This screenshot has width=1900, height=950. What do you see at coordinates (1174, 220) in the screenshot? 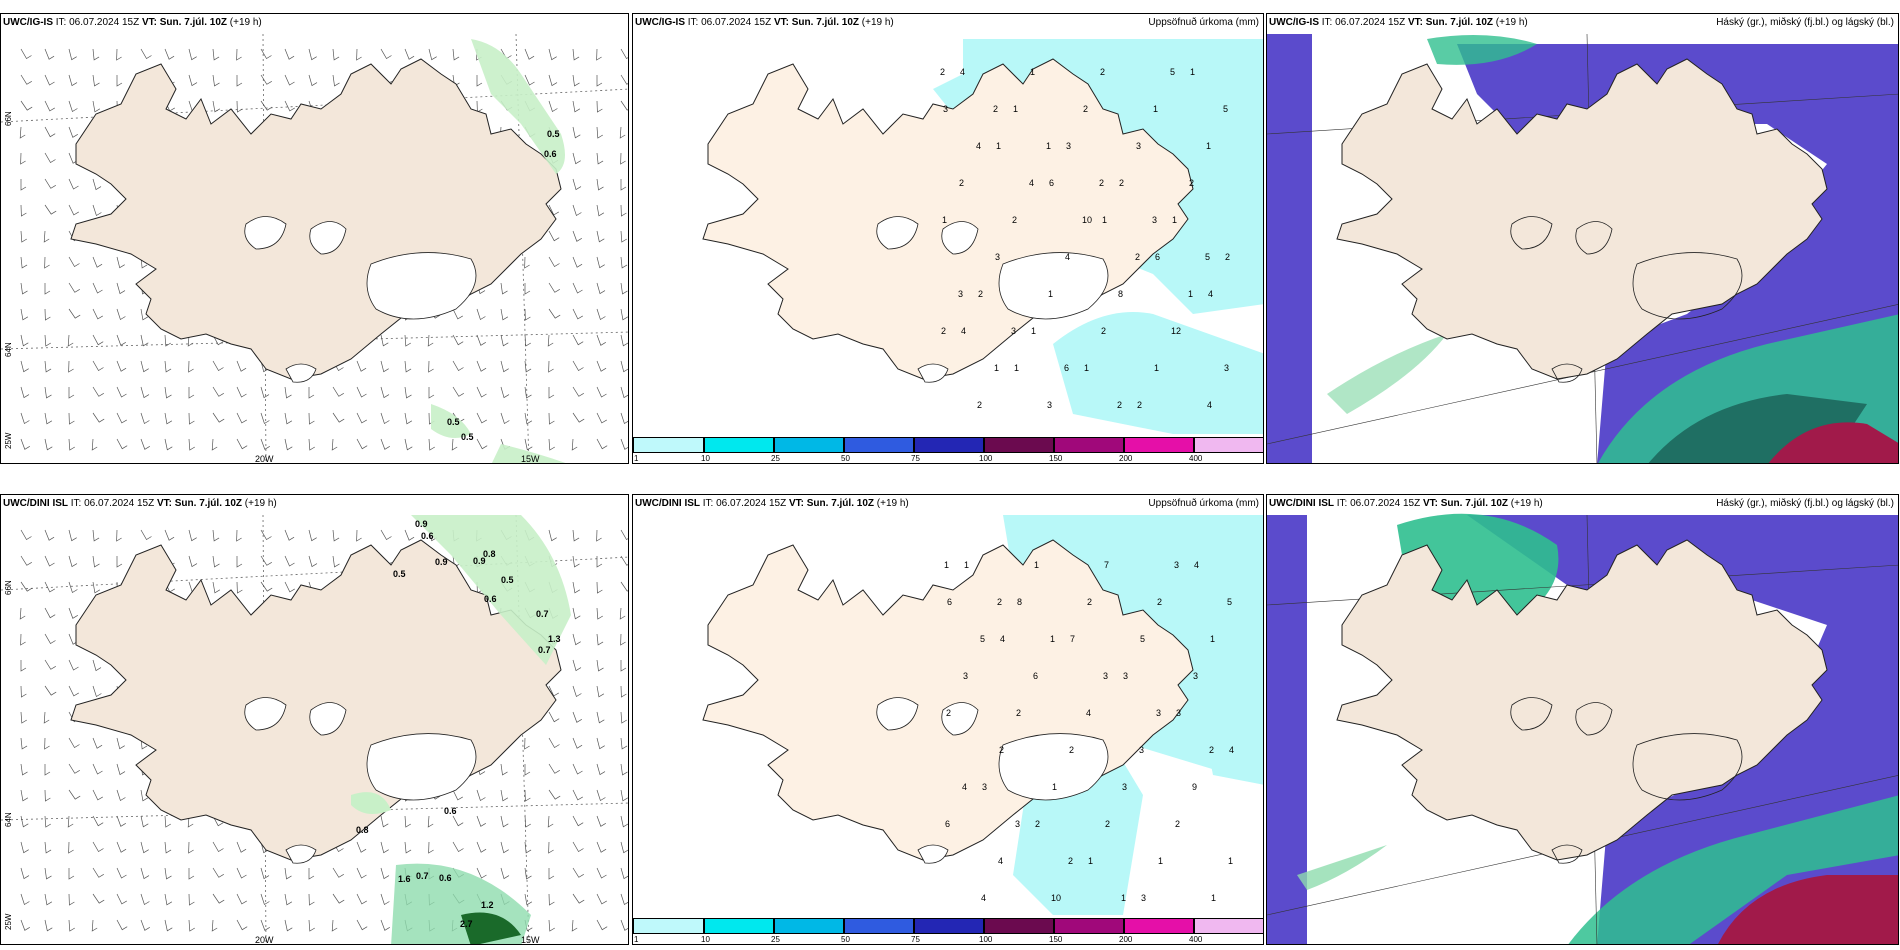
I see `precip-number: 1` at bounding box center [1174, 220].